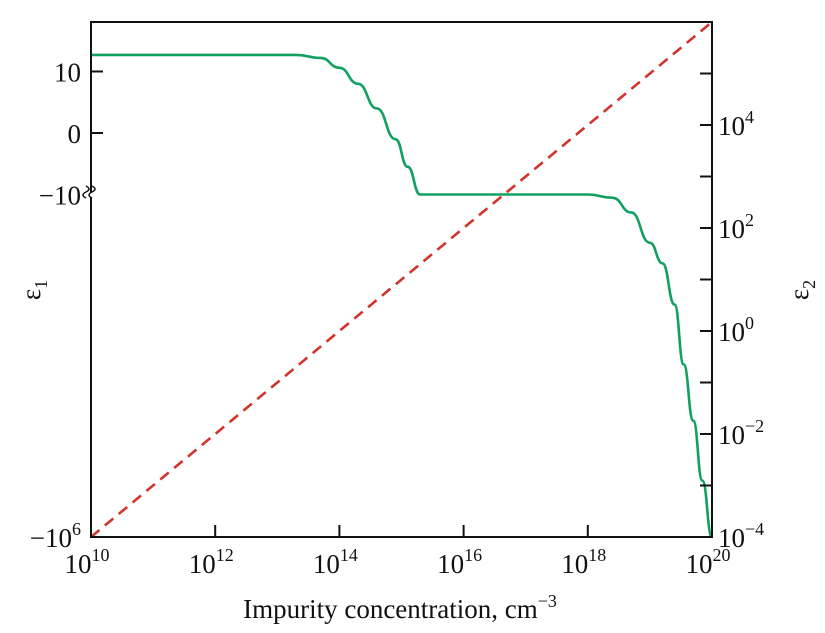 The height and width of the screenshot is (633, 825). I want to click on x-tick-label: 1010, so click(87, 562).